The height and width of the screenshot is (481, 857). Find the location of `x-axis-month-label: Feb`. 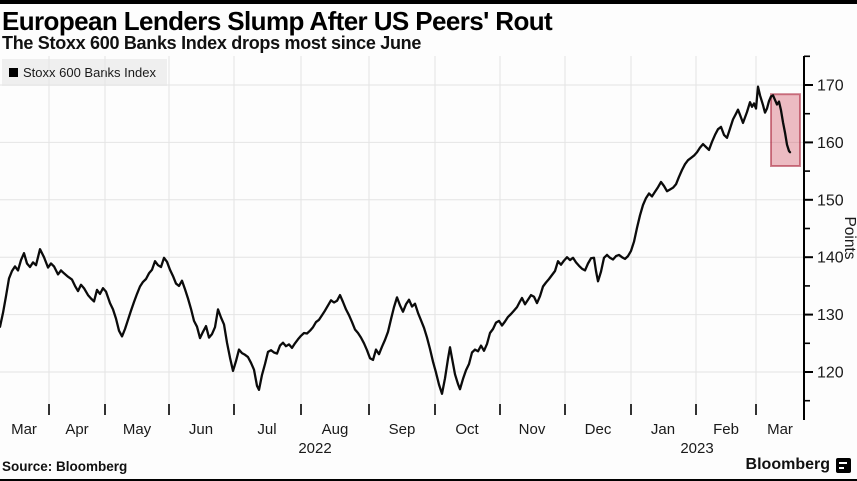

x-axis-month-label: Feb is located at coordinates (726, 429).